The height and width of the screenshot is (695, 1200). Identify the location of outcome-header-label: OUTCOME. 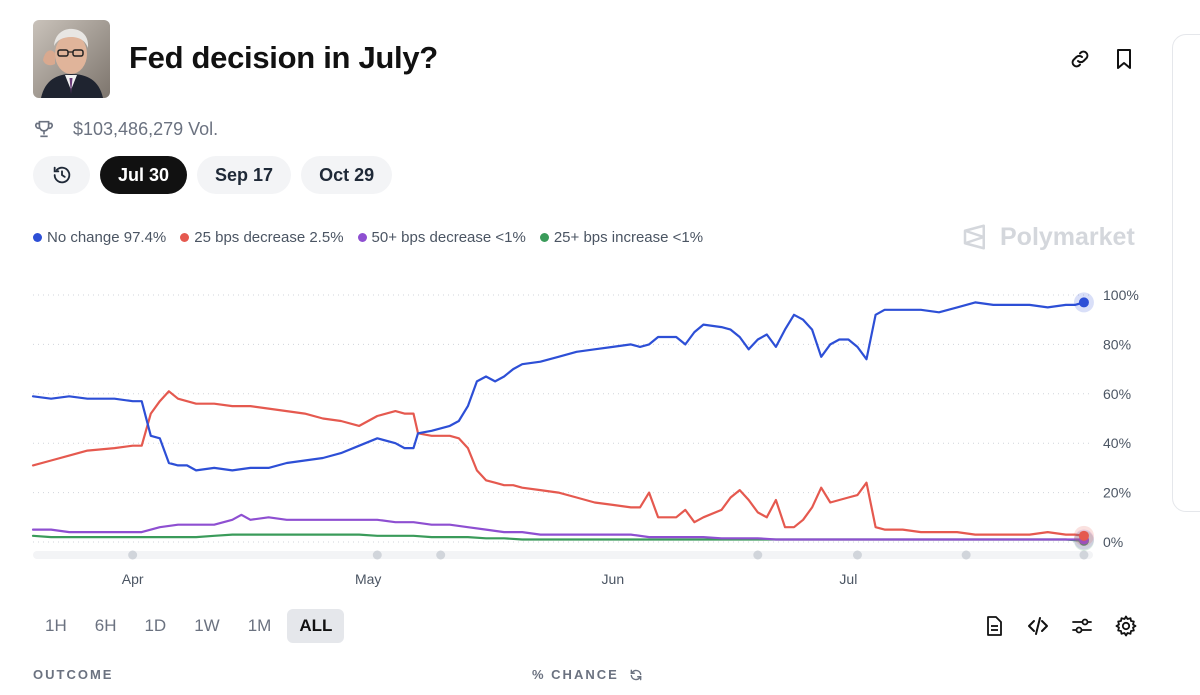
(73, 674).